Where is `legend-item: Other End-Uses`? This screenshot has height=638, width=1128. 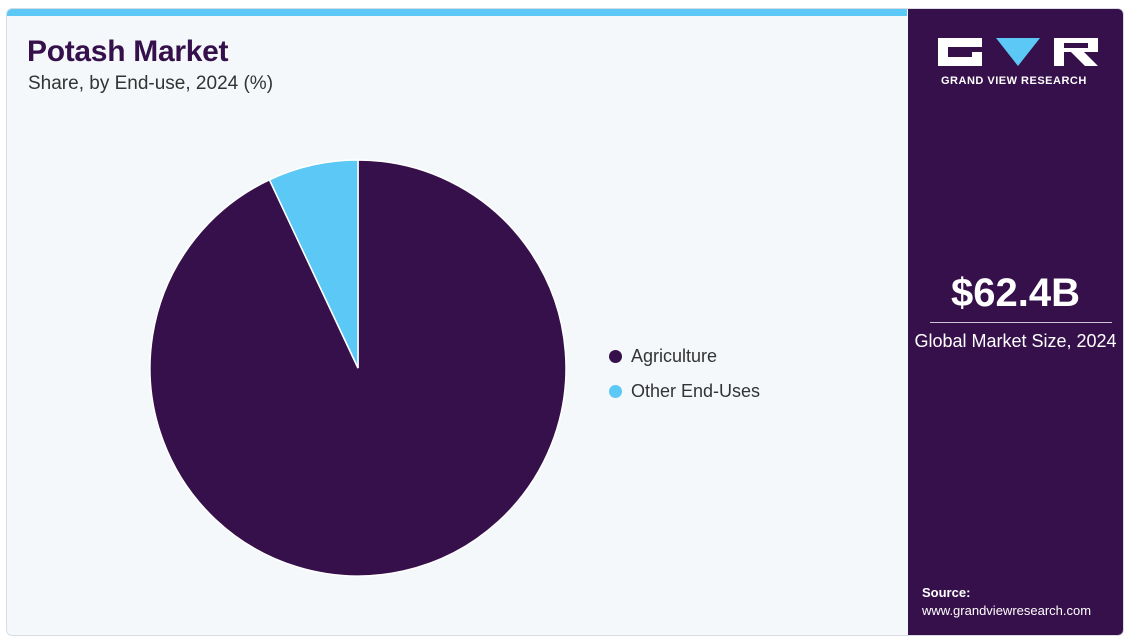
legend-item: Other End-Uses is located at coordinates (684, 391).